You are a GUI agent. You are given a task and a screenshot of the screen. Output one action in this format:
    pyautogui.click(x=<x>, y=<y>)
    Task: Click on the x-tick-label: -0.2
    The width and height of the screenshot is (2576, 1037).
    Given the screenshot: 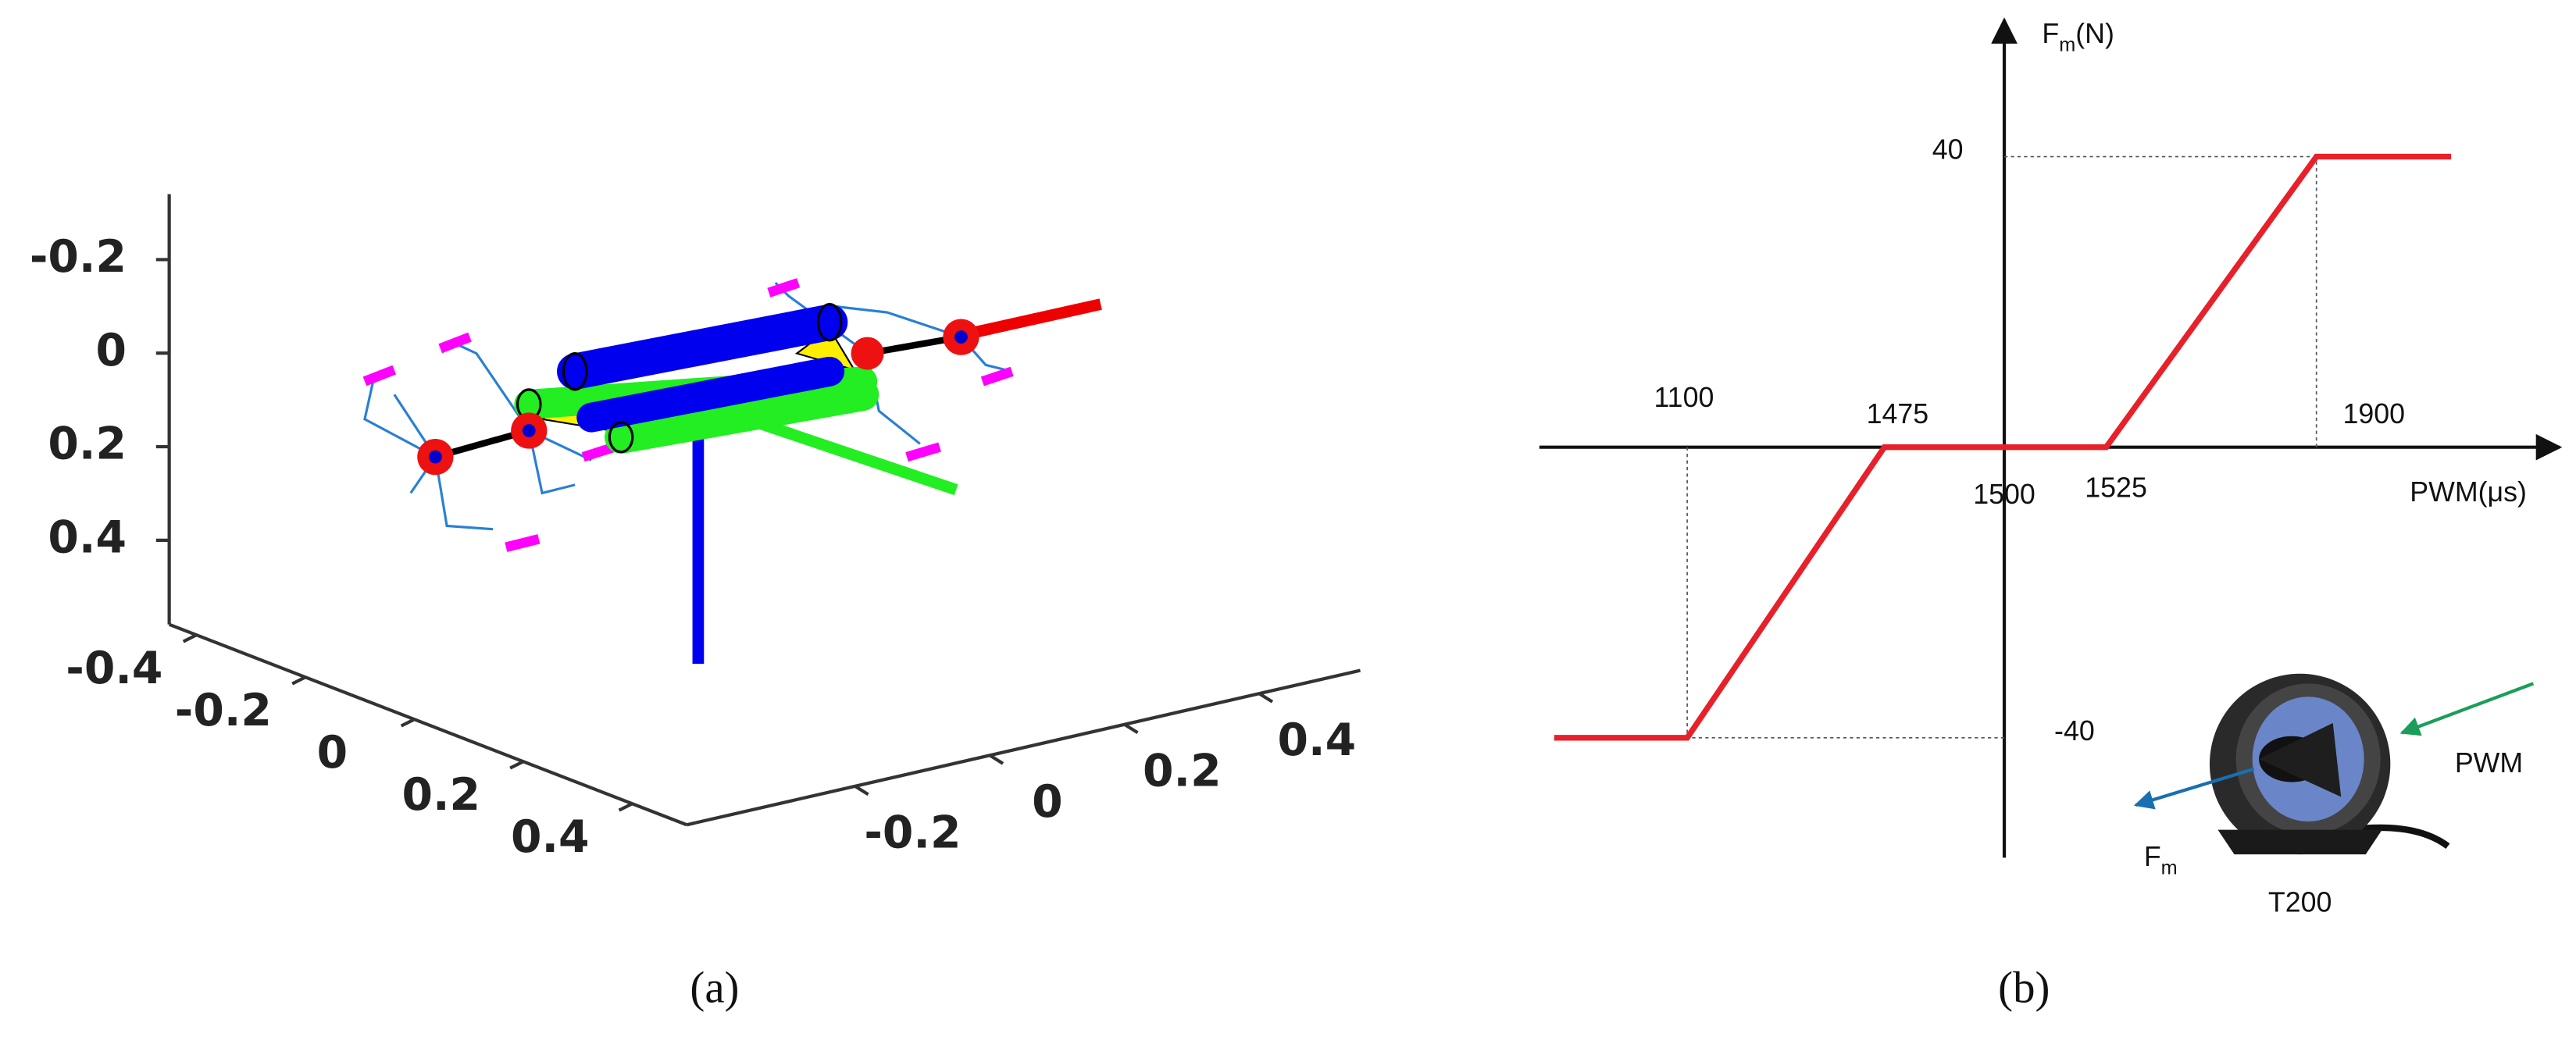 What is the action you would take?
    pyautogui.click(x=223, y=710)
    